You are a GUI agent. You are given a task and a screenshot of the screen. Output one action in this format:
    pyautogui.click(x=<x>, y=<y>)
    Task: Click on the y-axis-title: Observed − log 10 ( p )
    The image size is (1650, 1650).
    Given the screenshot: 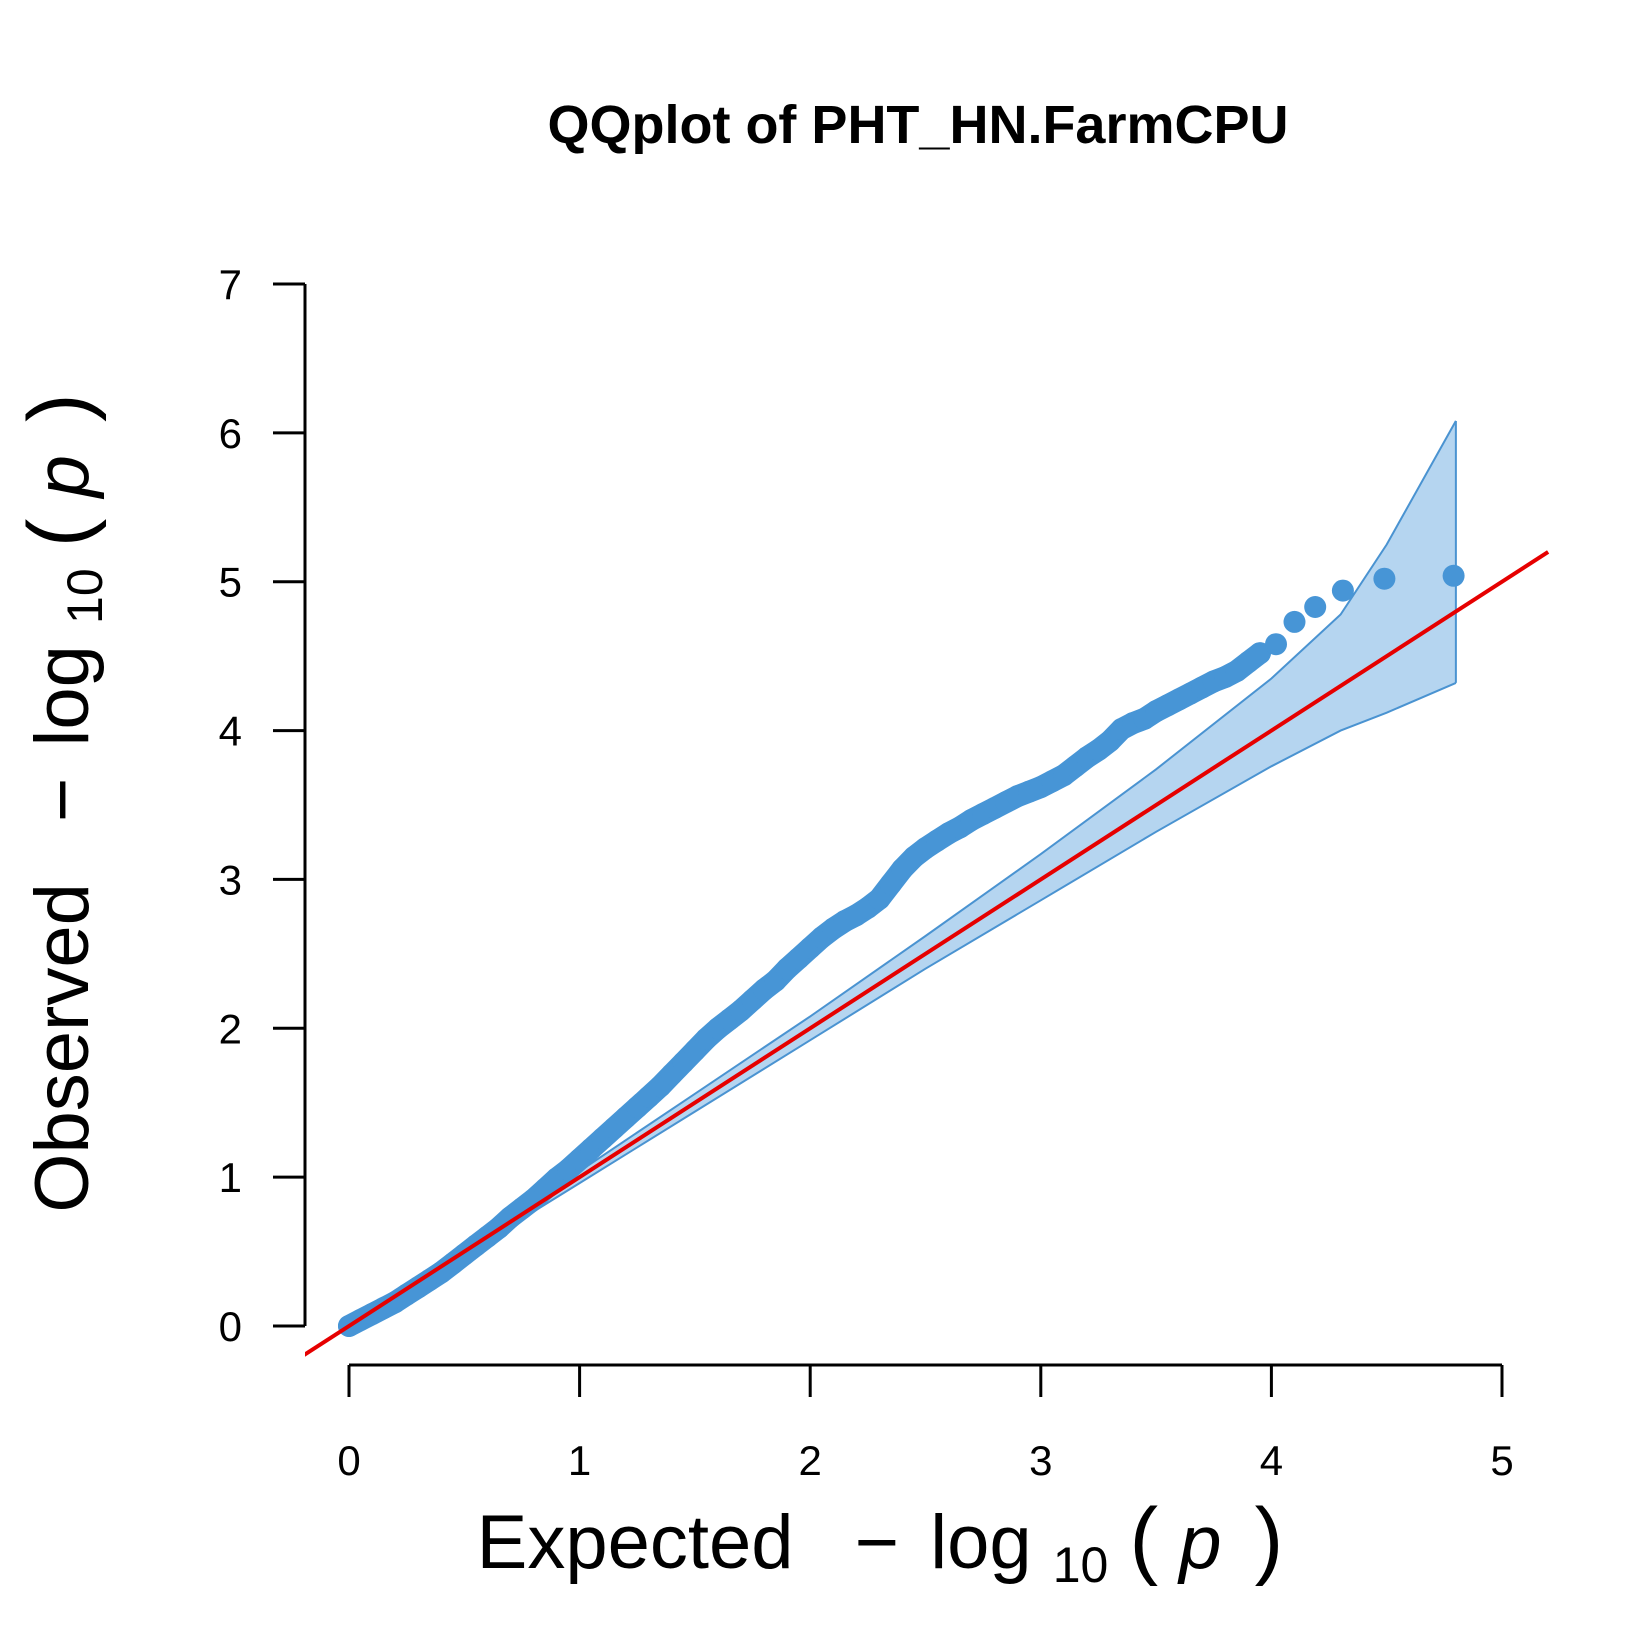 What is the action you would take?
    pyautogui.click(x=65, y=802)
    